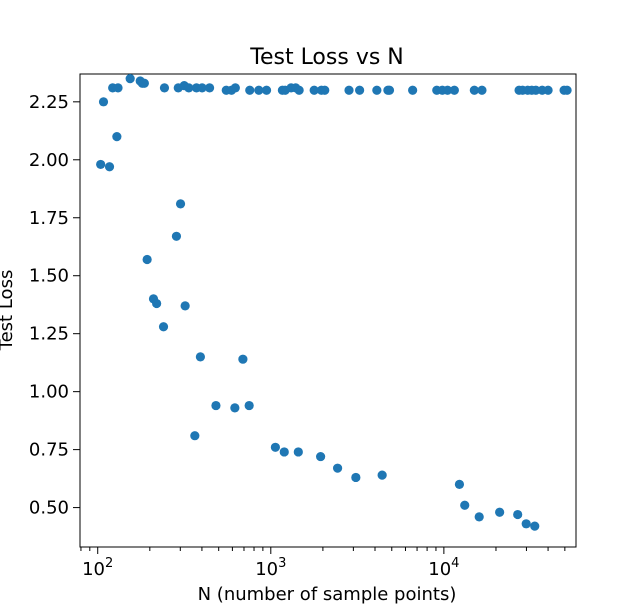 This screenshot has height=614, width=640. What do you see at coordinates (49, 392) in the screenshot?
I see `y-tick-label: 1.00` at bounding box center [49, 392].